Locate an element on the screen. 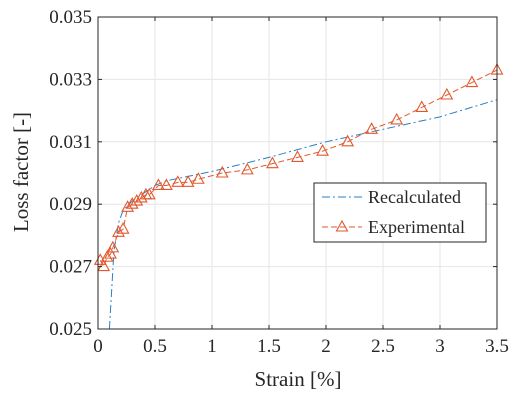  y-tick-label: 0.029 is located at coordinates (70, 204).